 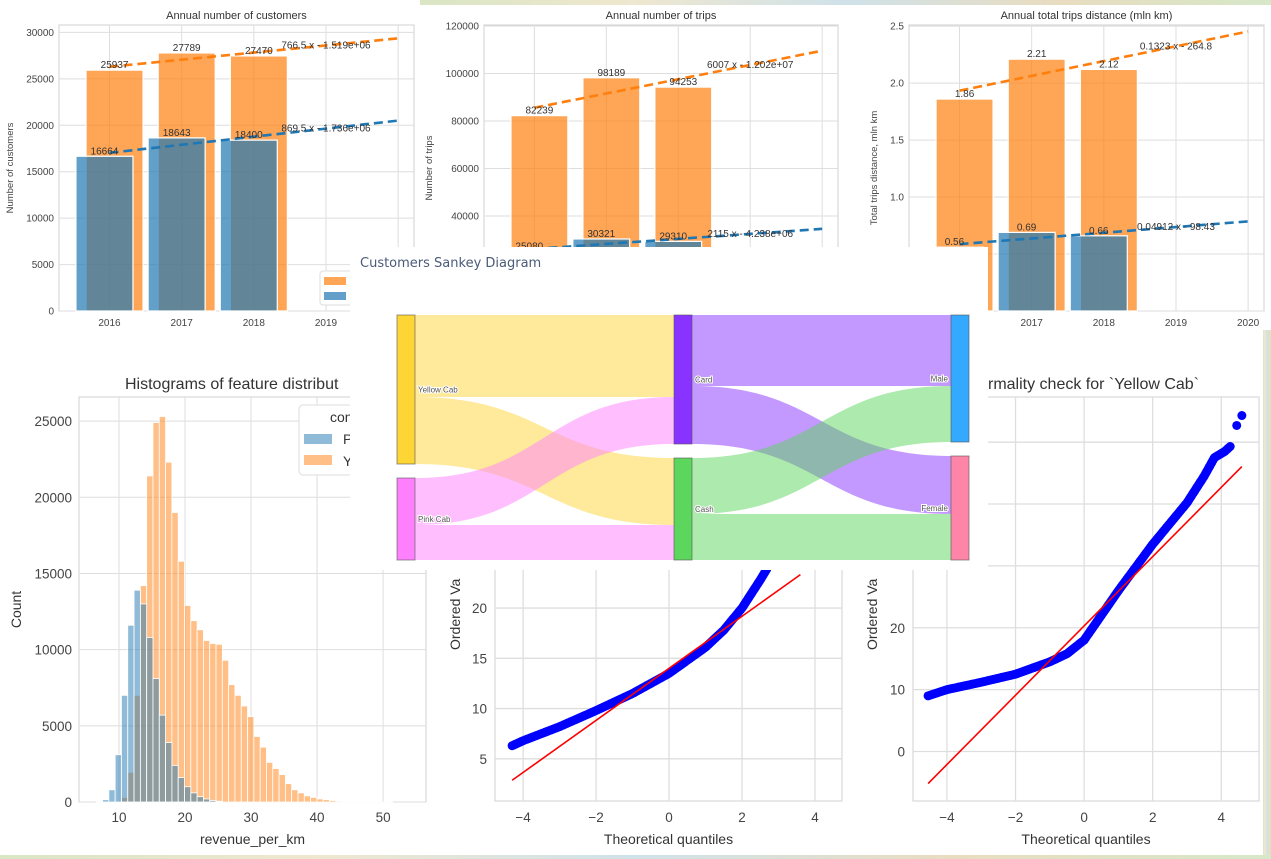 What do you see at coordinates (661, 16) in the screenshot?
I see `chart-title: Annual number of trips` at bounding box center [661, 16].